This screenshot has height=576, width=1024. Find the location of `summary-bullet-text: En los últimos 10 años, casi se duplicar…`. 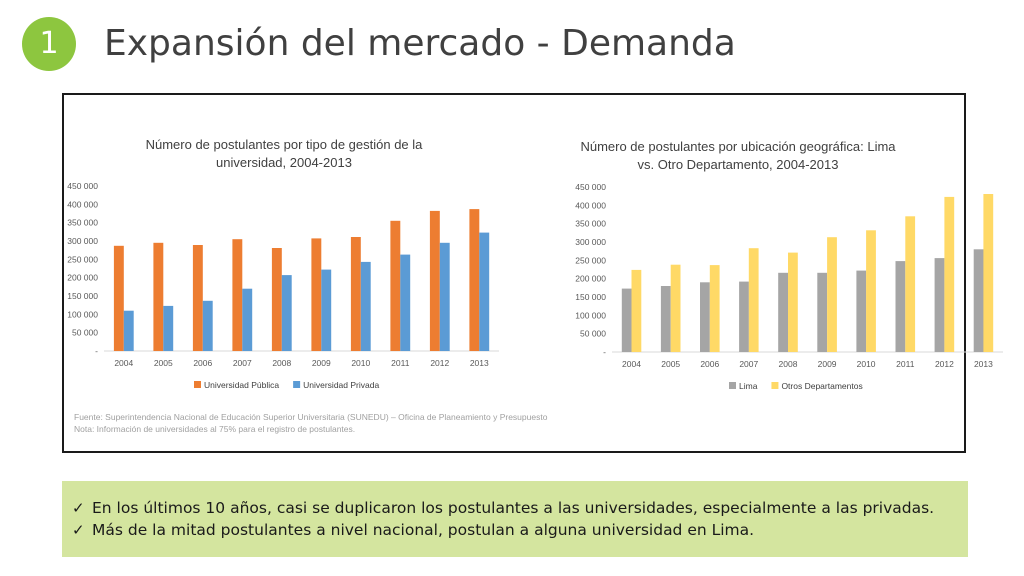

summary-bullet-text: En los últimos 10 años, casi se duplicar… is located at coordinates (513, 508).